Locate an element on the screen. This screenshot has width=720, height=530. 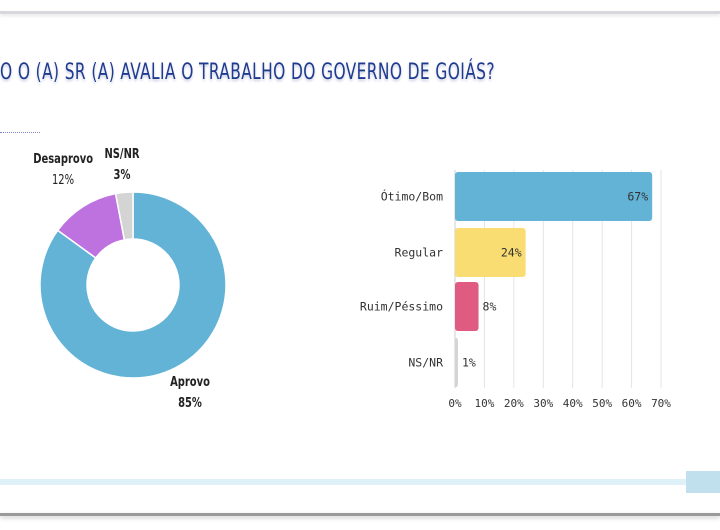
top-divider is located at coordinates (360, 12).